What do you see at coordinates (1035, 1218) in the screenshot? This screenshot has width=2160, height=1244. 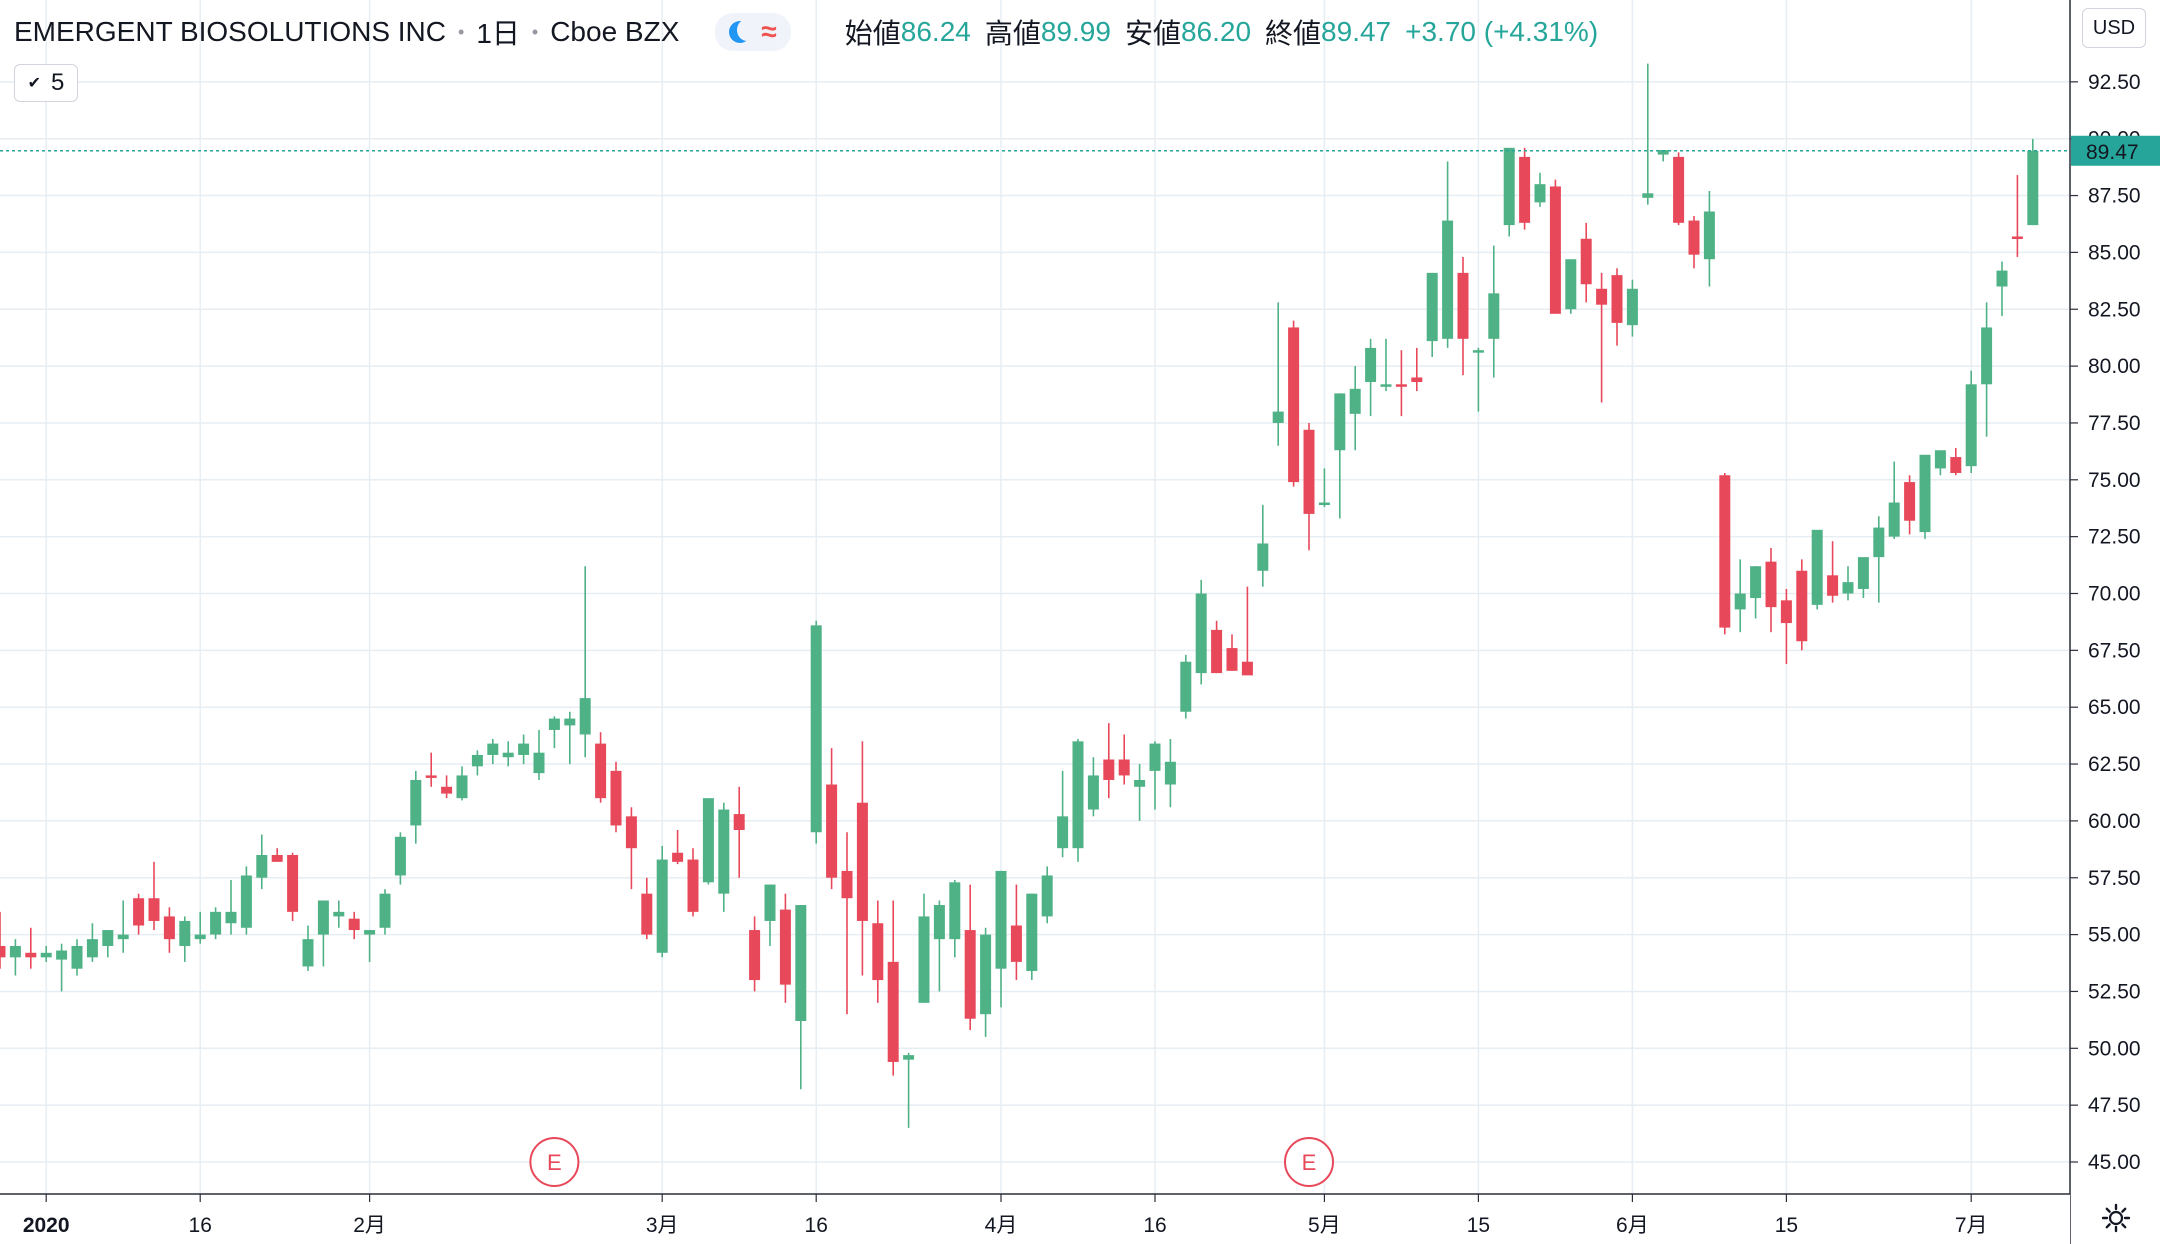 I see `time-axis: 2020 16 2月 3月 16 4月 16 5月 15 6月 15 7月` at bounding box center [1035, 1218].